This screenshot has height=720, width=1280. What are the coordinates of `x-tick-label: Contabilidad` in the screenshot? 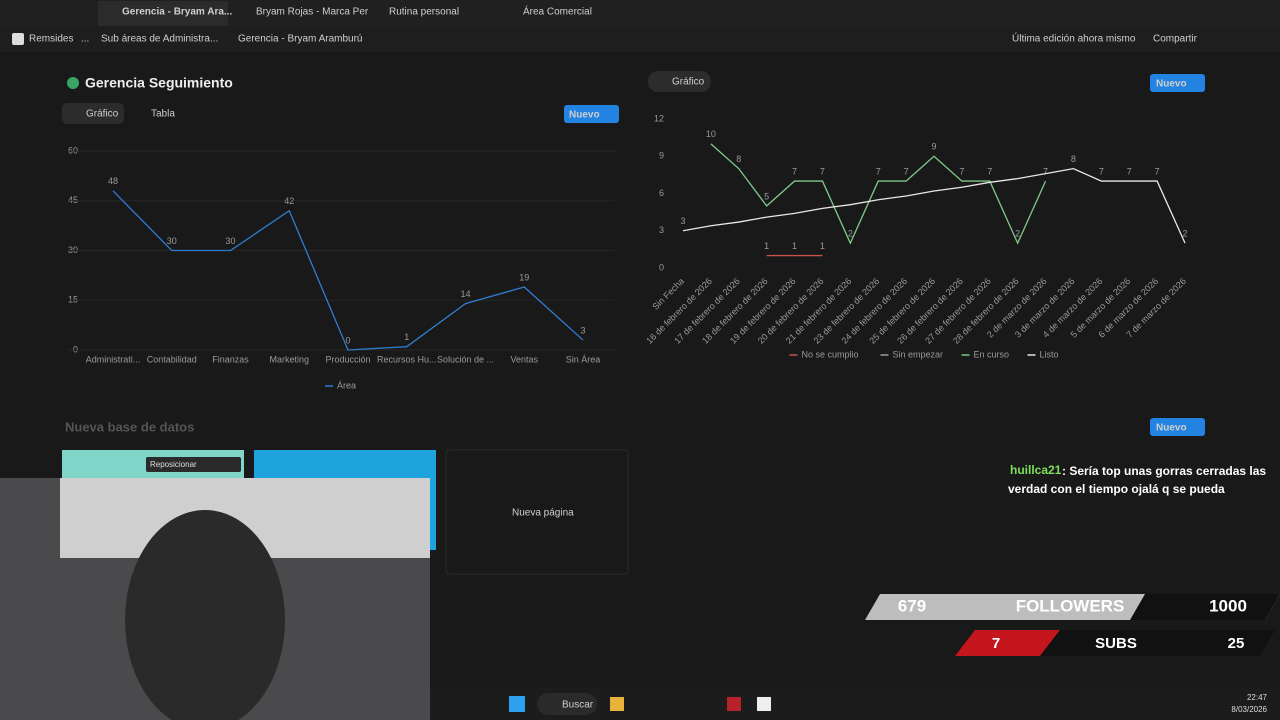 It's located at (172, 359).